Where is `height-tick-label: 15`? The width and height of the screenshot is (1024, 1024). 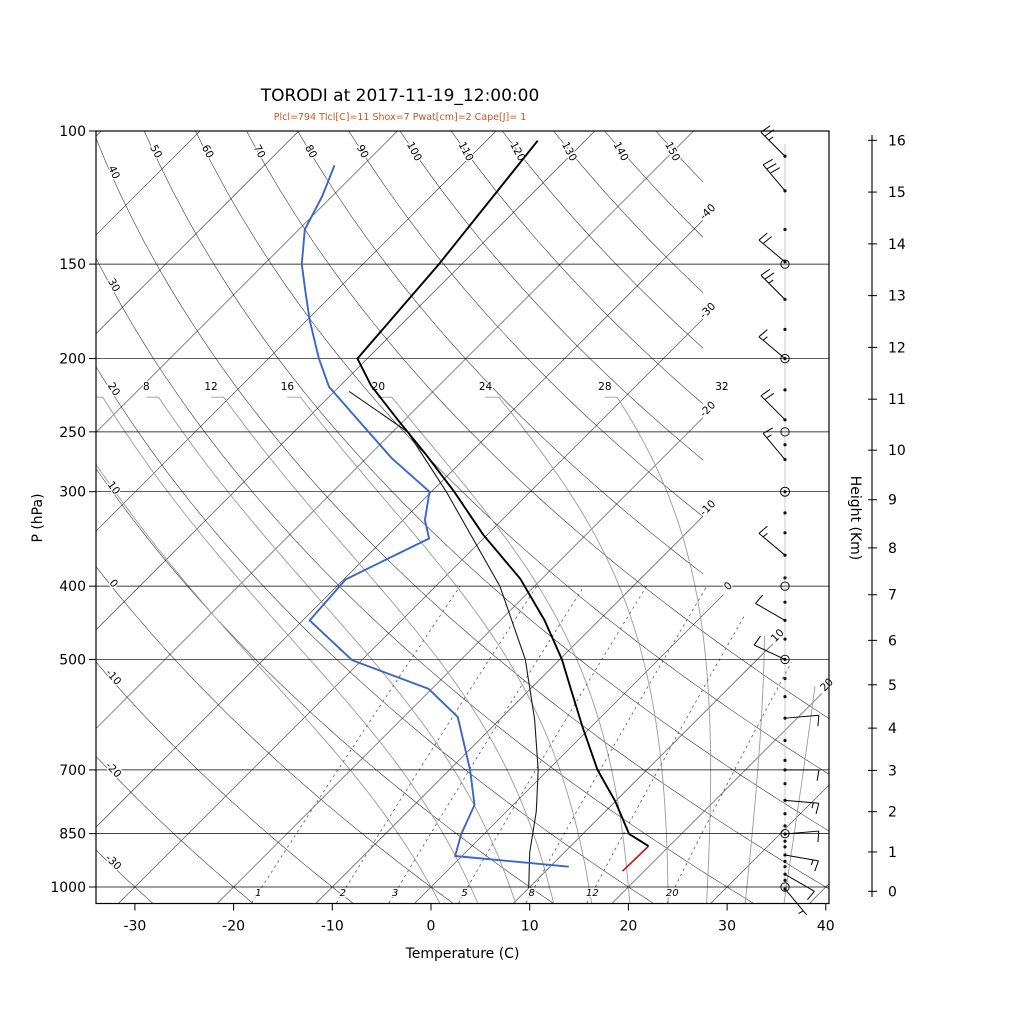
height-tick-label: 15 is located at coordinates (897, 193).